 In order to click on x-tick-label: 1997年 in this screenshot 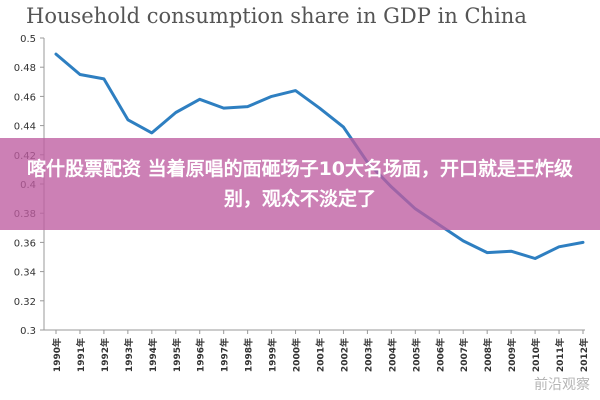, I will do `click(225, 355)`.